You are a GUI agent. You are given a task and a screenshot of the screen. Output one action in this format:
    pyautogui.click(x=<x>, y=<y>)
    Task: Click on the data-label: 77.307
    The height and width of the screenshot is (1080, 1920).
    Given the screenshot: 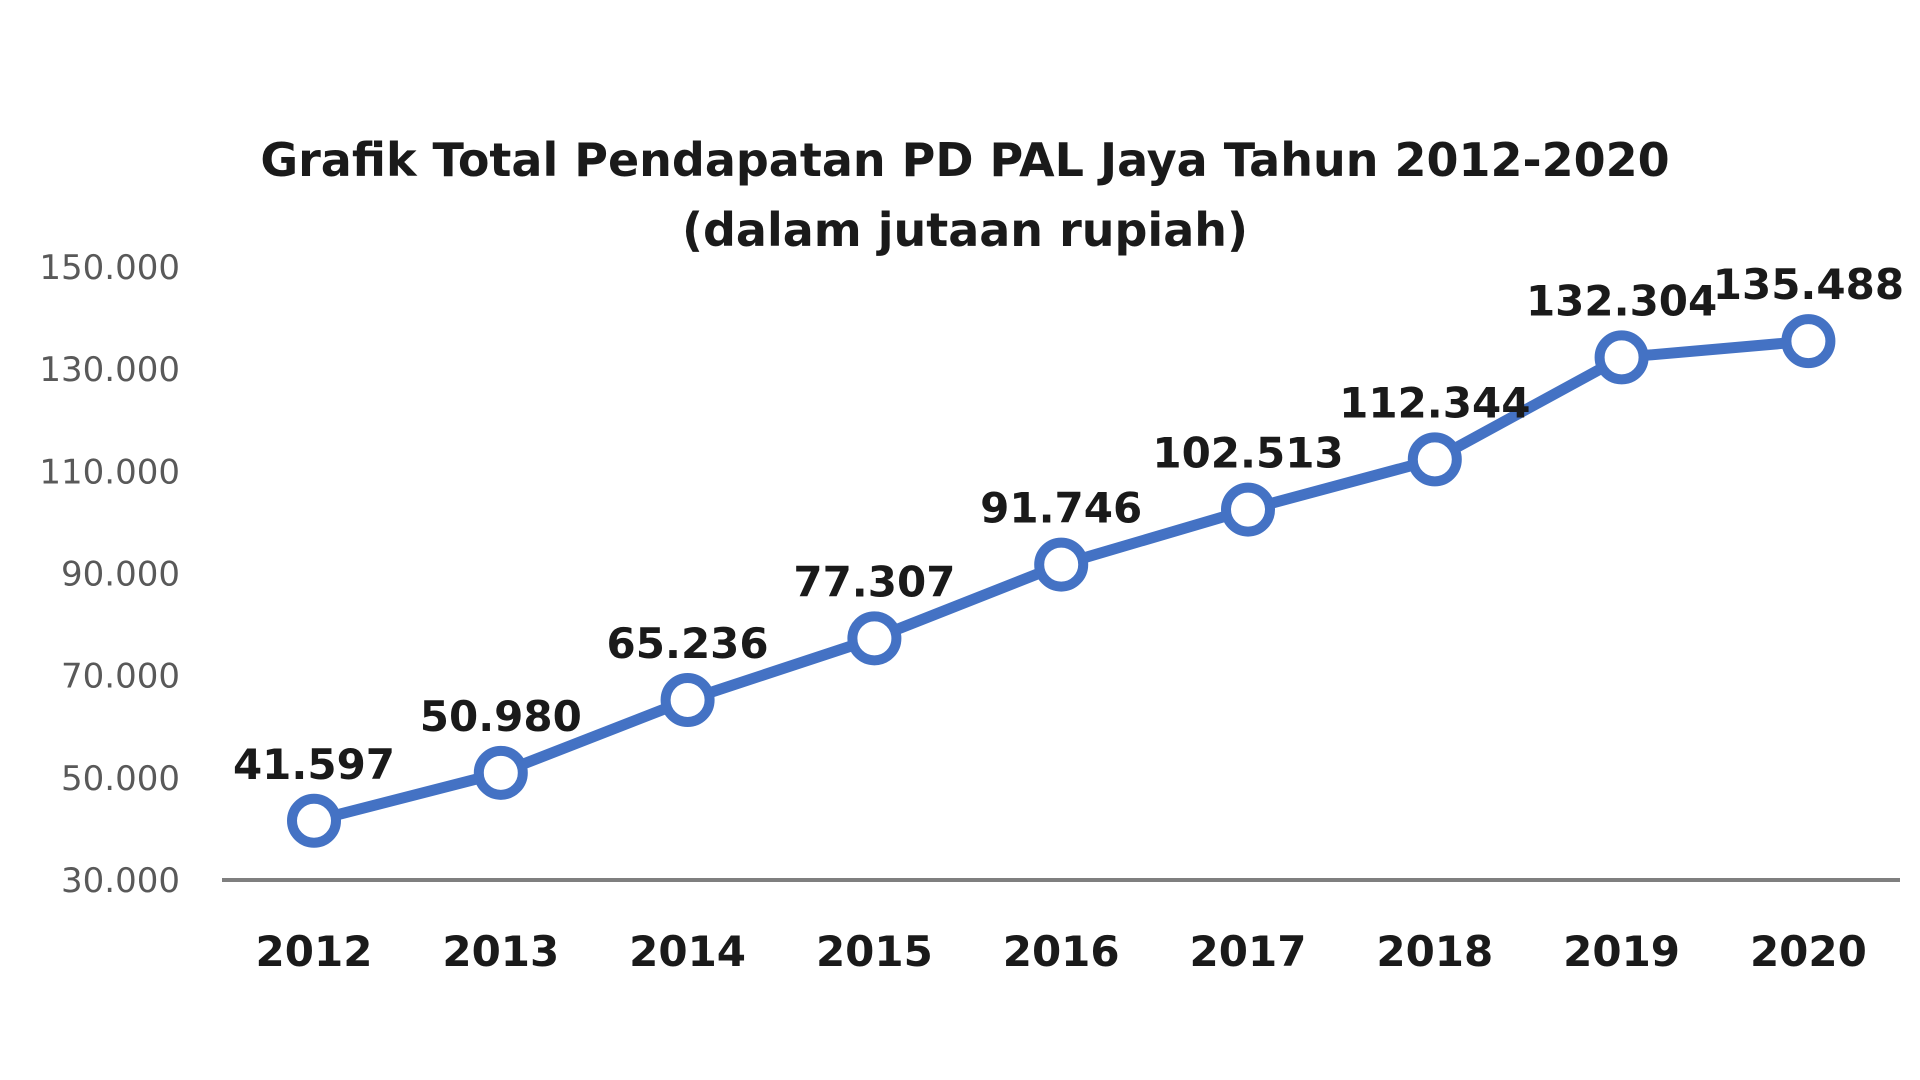 What is the action you would take?
    pyautogui.click(x=874, y=581)
    